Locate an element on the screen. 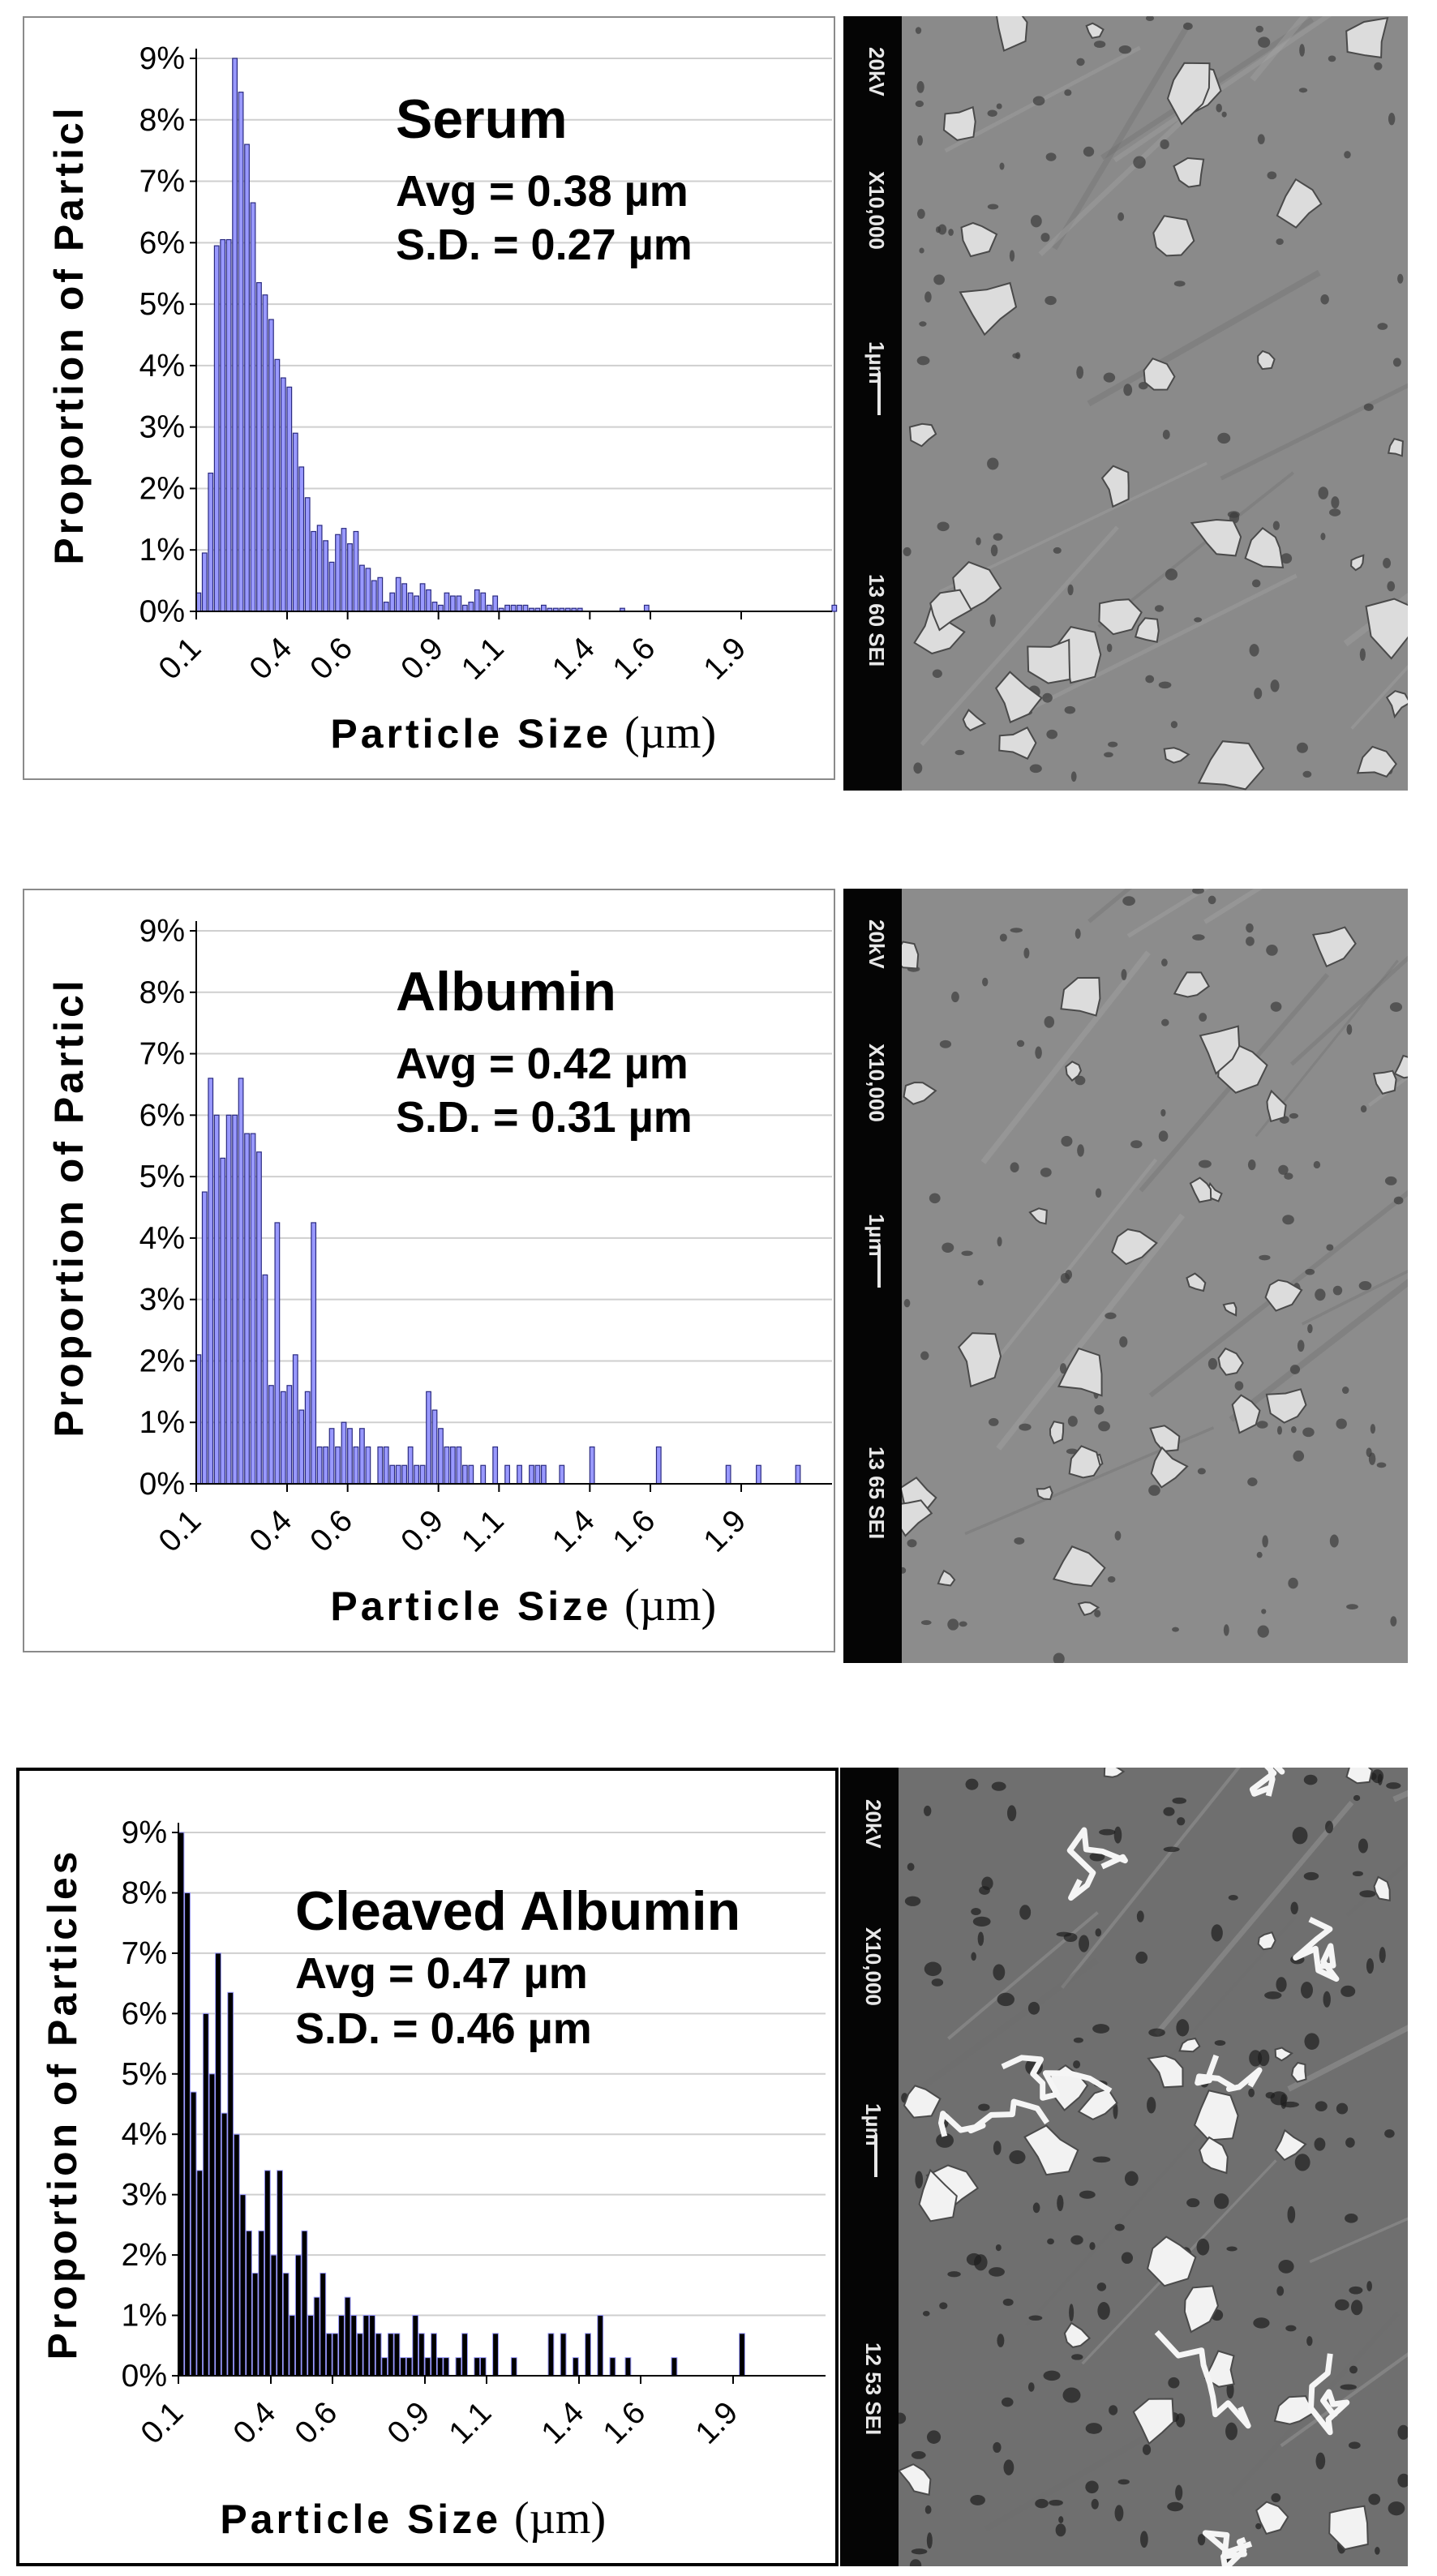 The height and width of the screenshot is (2576, 1437). x-tick-label: 1.4 is located at coordinates (563, 2423).